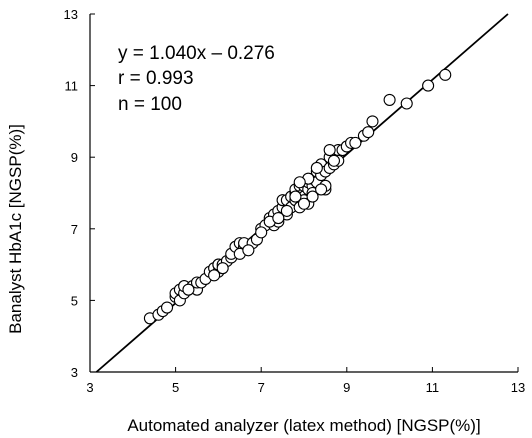 The image size is (532, 438). I want to click on y-tick-label: 3, so click(74, 372).